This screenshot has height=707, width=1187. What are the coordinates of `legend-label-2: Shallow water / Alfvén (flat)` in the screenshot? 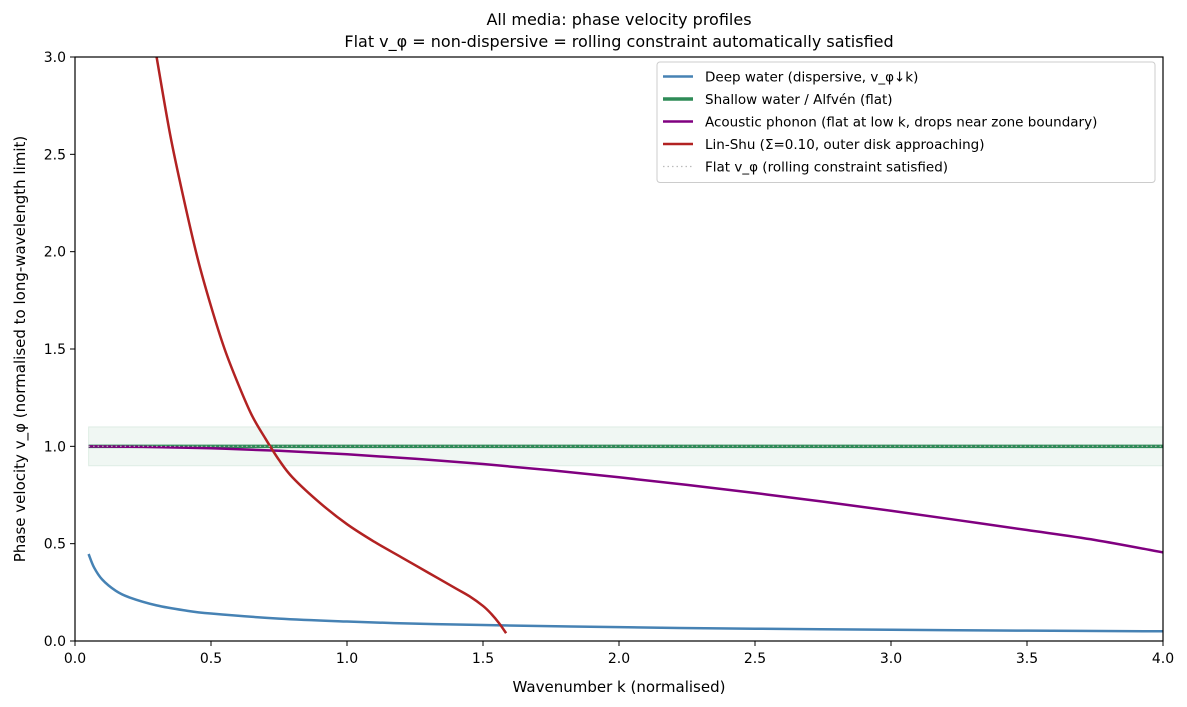 It's located at (799, 100).